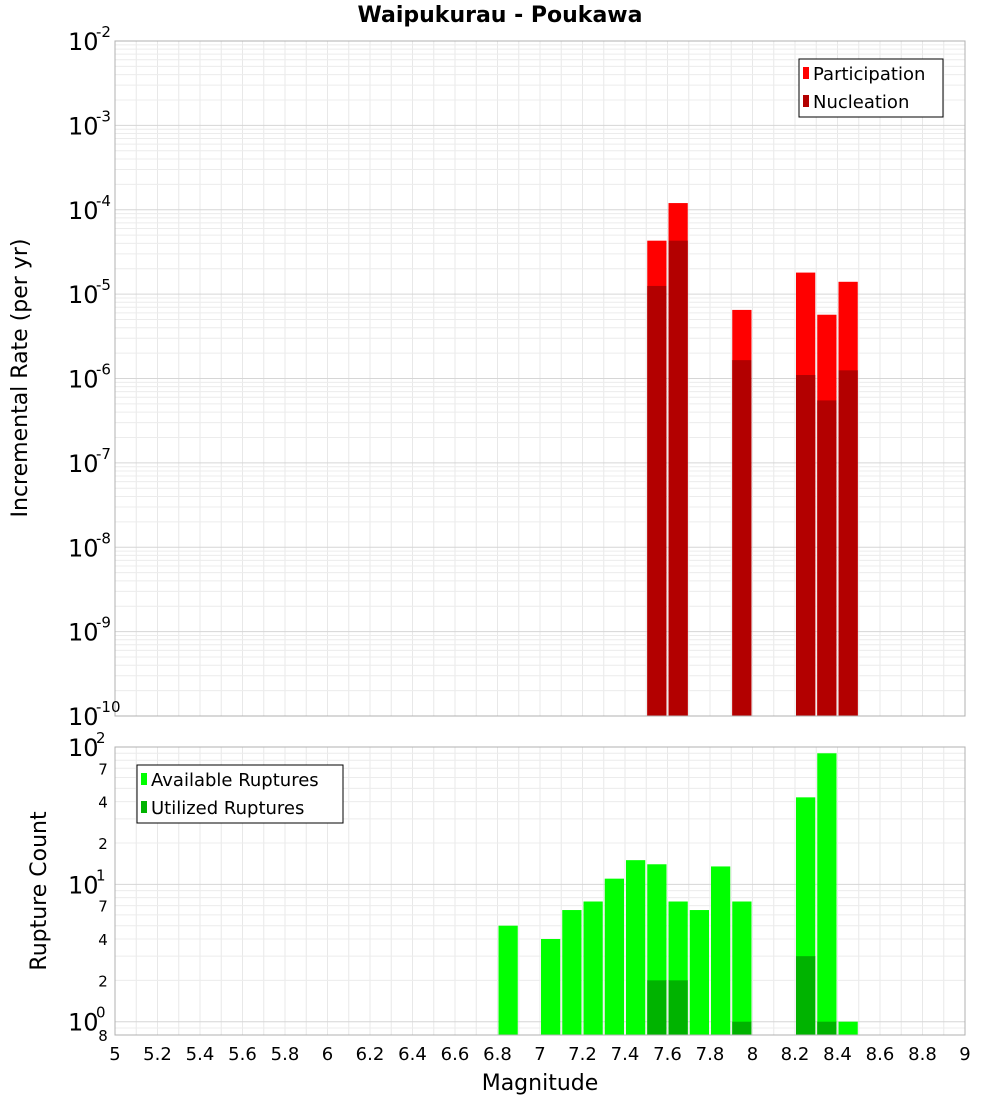 The width and height of the screenshot is (1000, 1100). Describe the element at coordinates (103, 454) in the screenshot. I see `top-y-tick-exponent: -7` at that location.